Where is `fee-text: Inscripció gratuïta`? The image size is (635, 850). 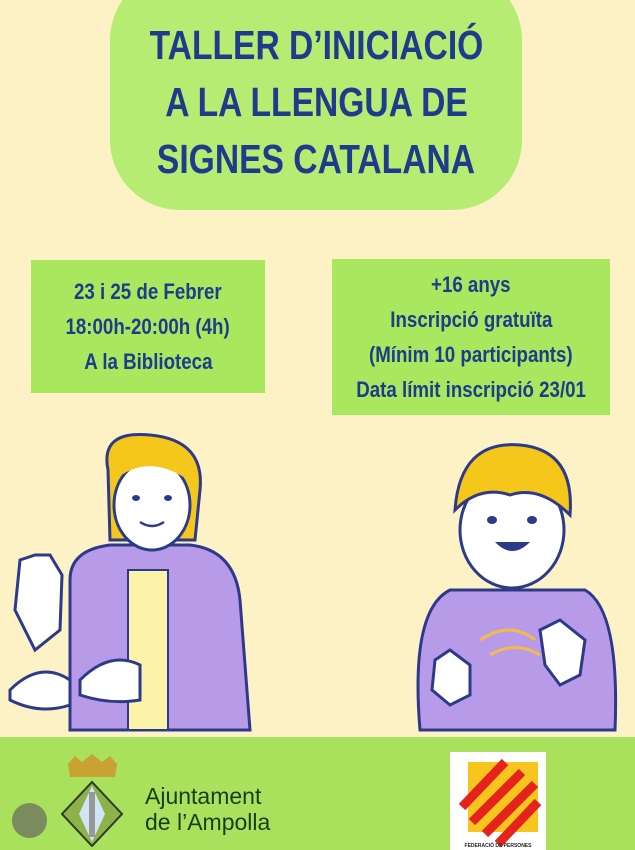
fee-text: Inscripció gratuïta is located at coordinates (471, 319).